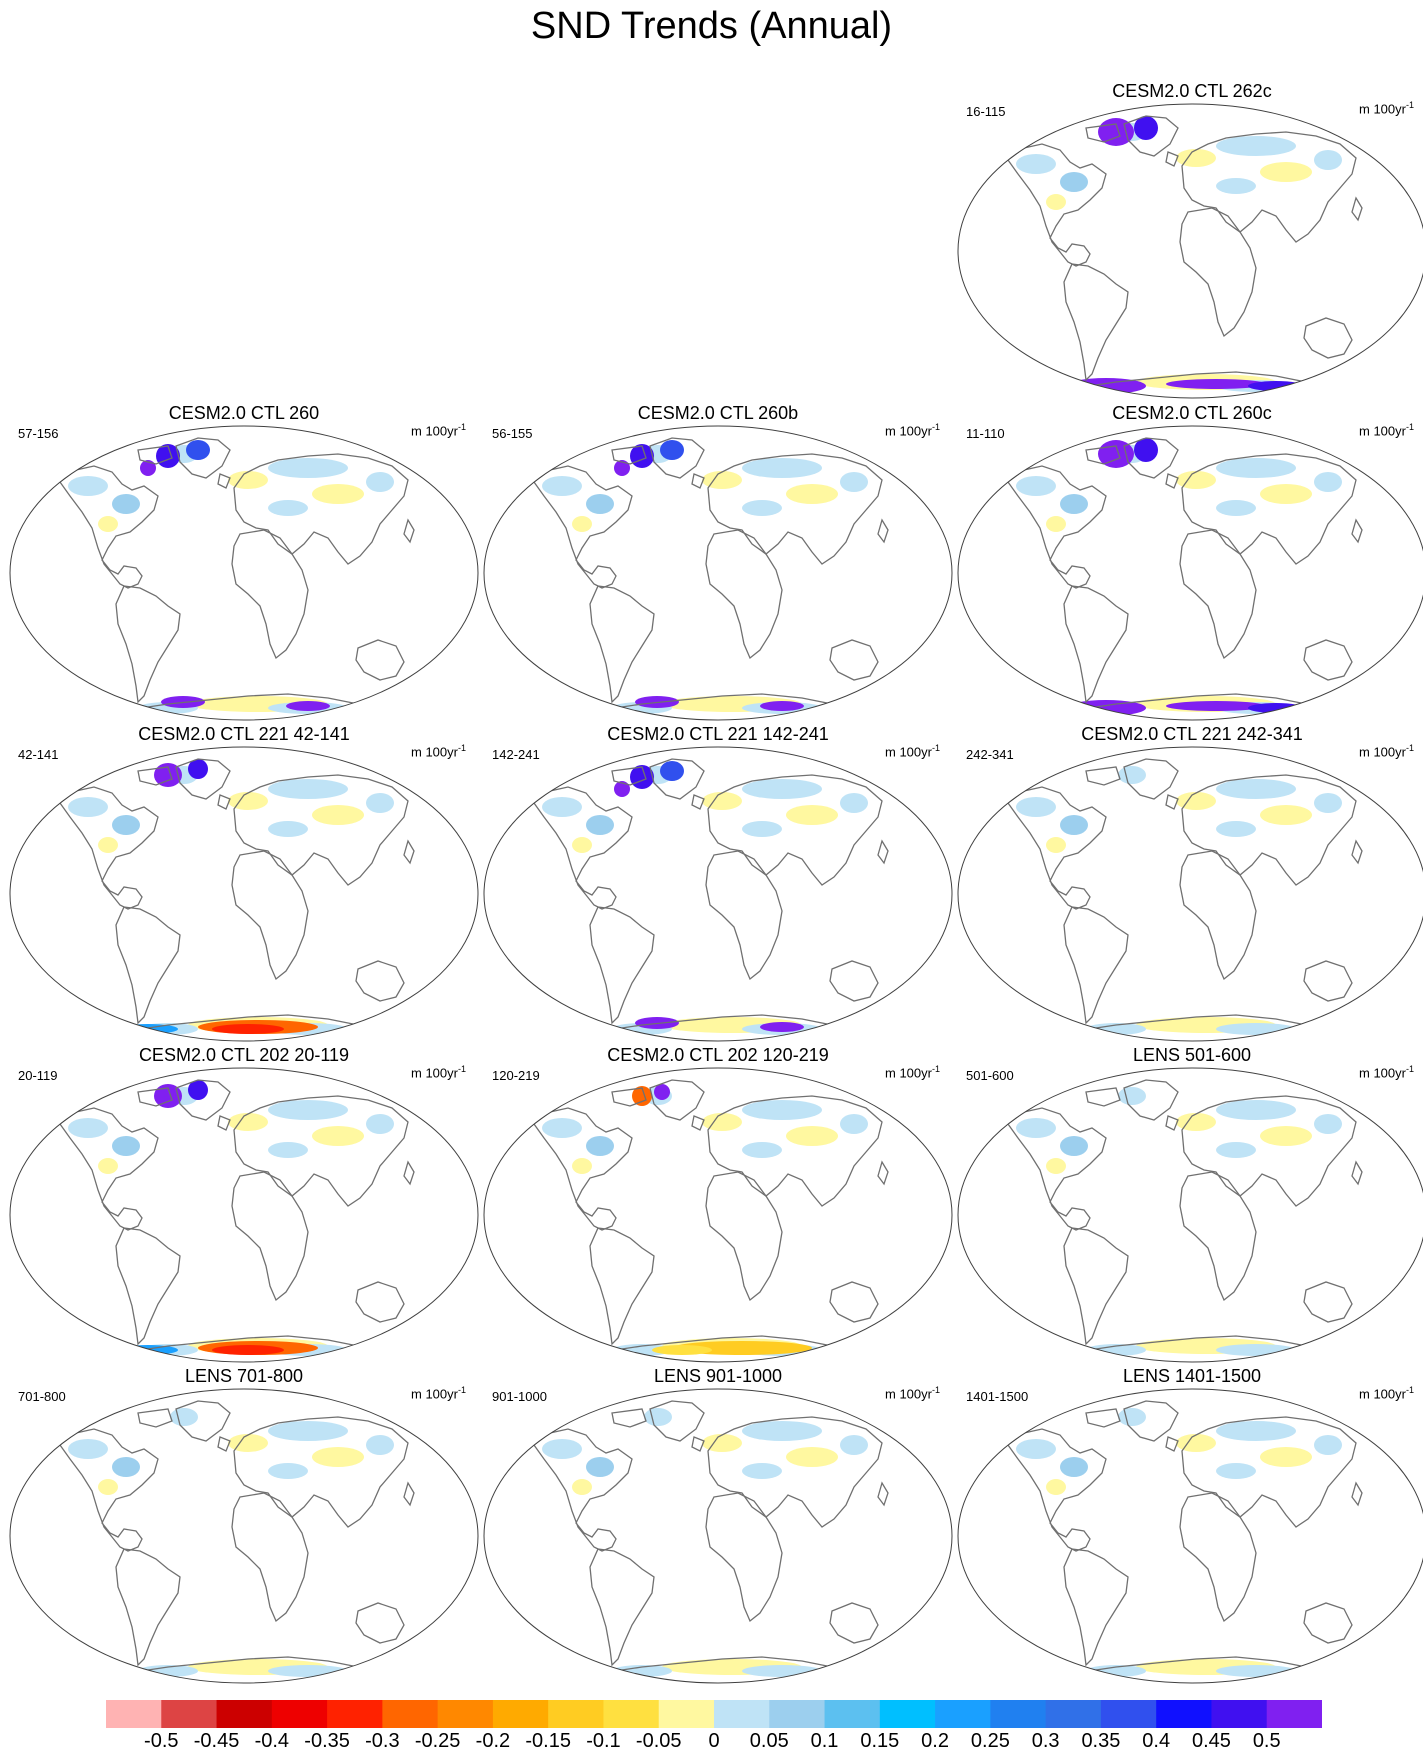 The image size is (1423, 1756). I want to click on colorbar-tick-label: 0.05, so click(769, 1741).